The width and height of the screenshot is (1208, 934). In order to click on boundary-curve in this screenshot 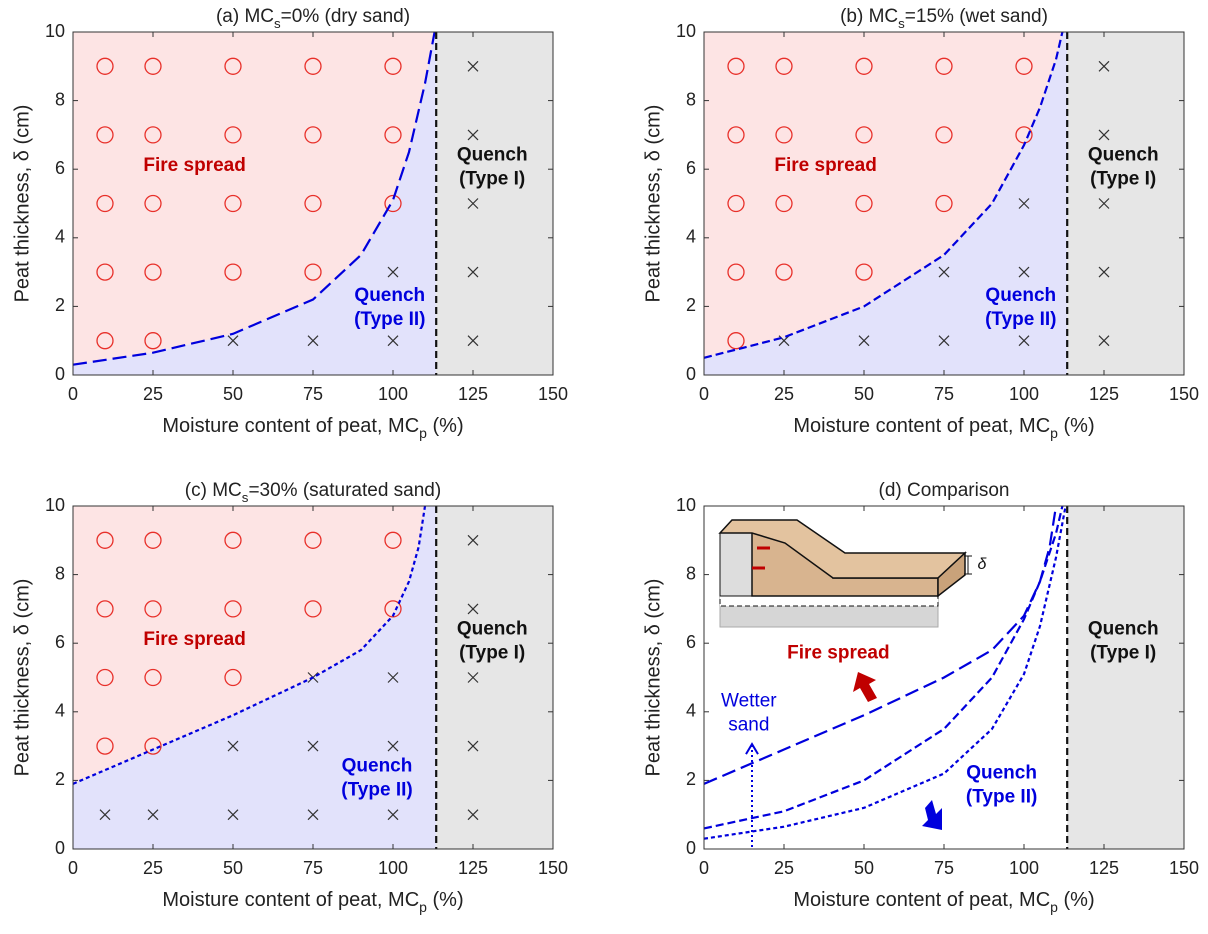, I will do `click(883, 667)`.